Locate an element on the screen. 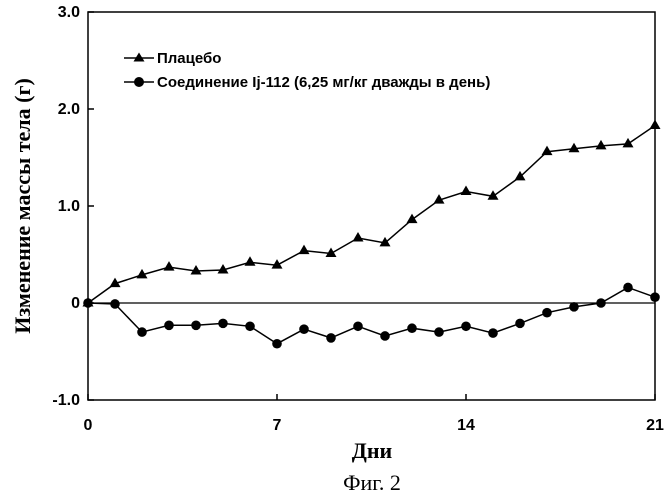 This screenshot has width=664, height=500. y-axis-title: Изменение массы тела (г) is located at coordinates (22, 206).